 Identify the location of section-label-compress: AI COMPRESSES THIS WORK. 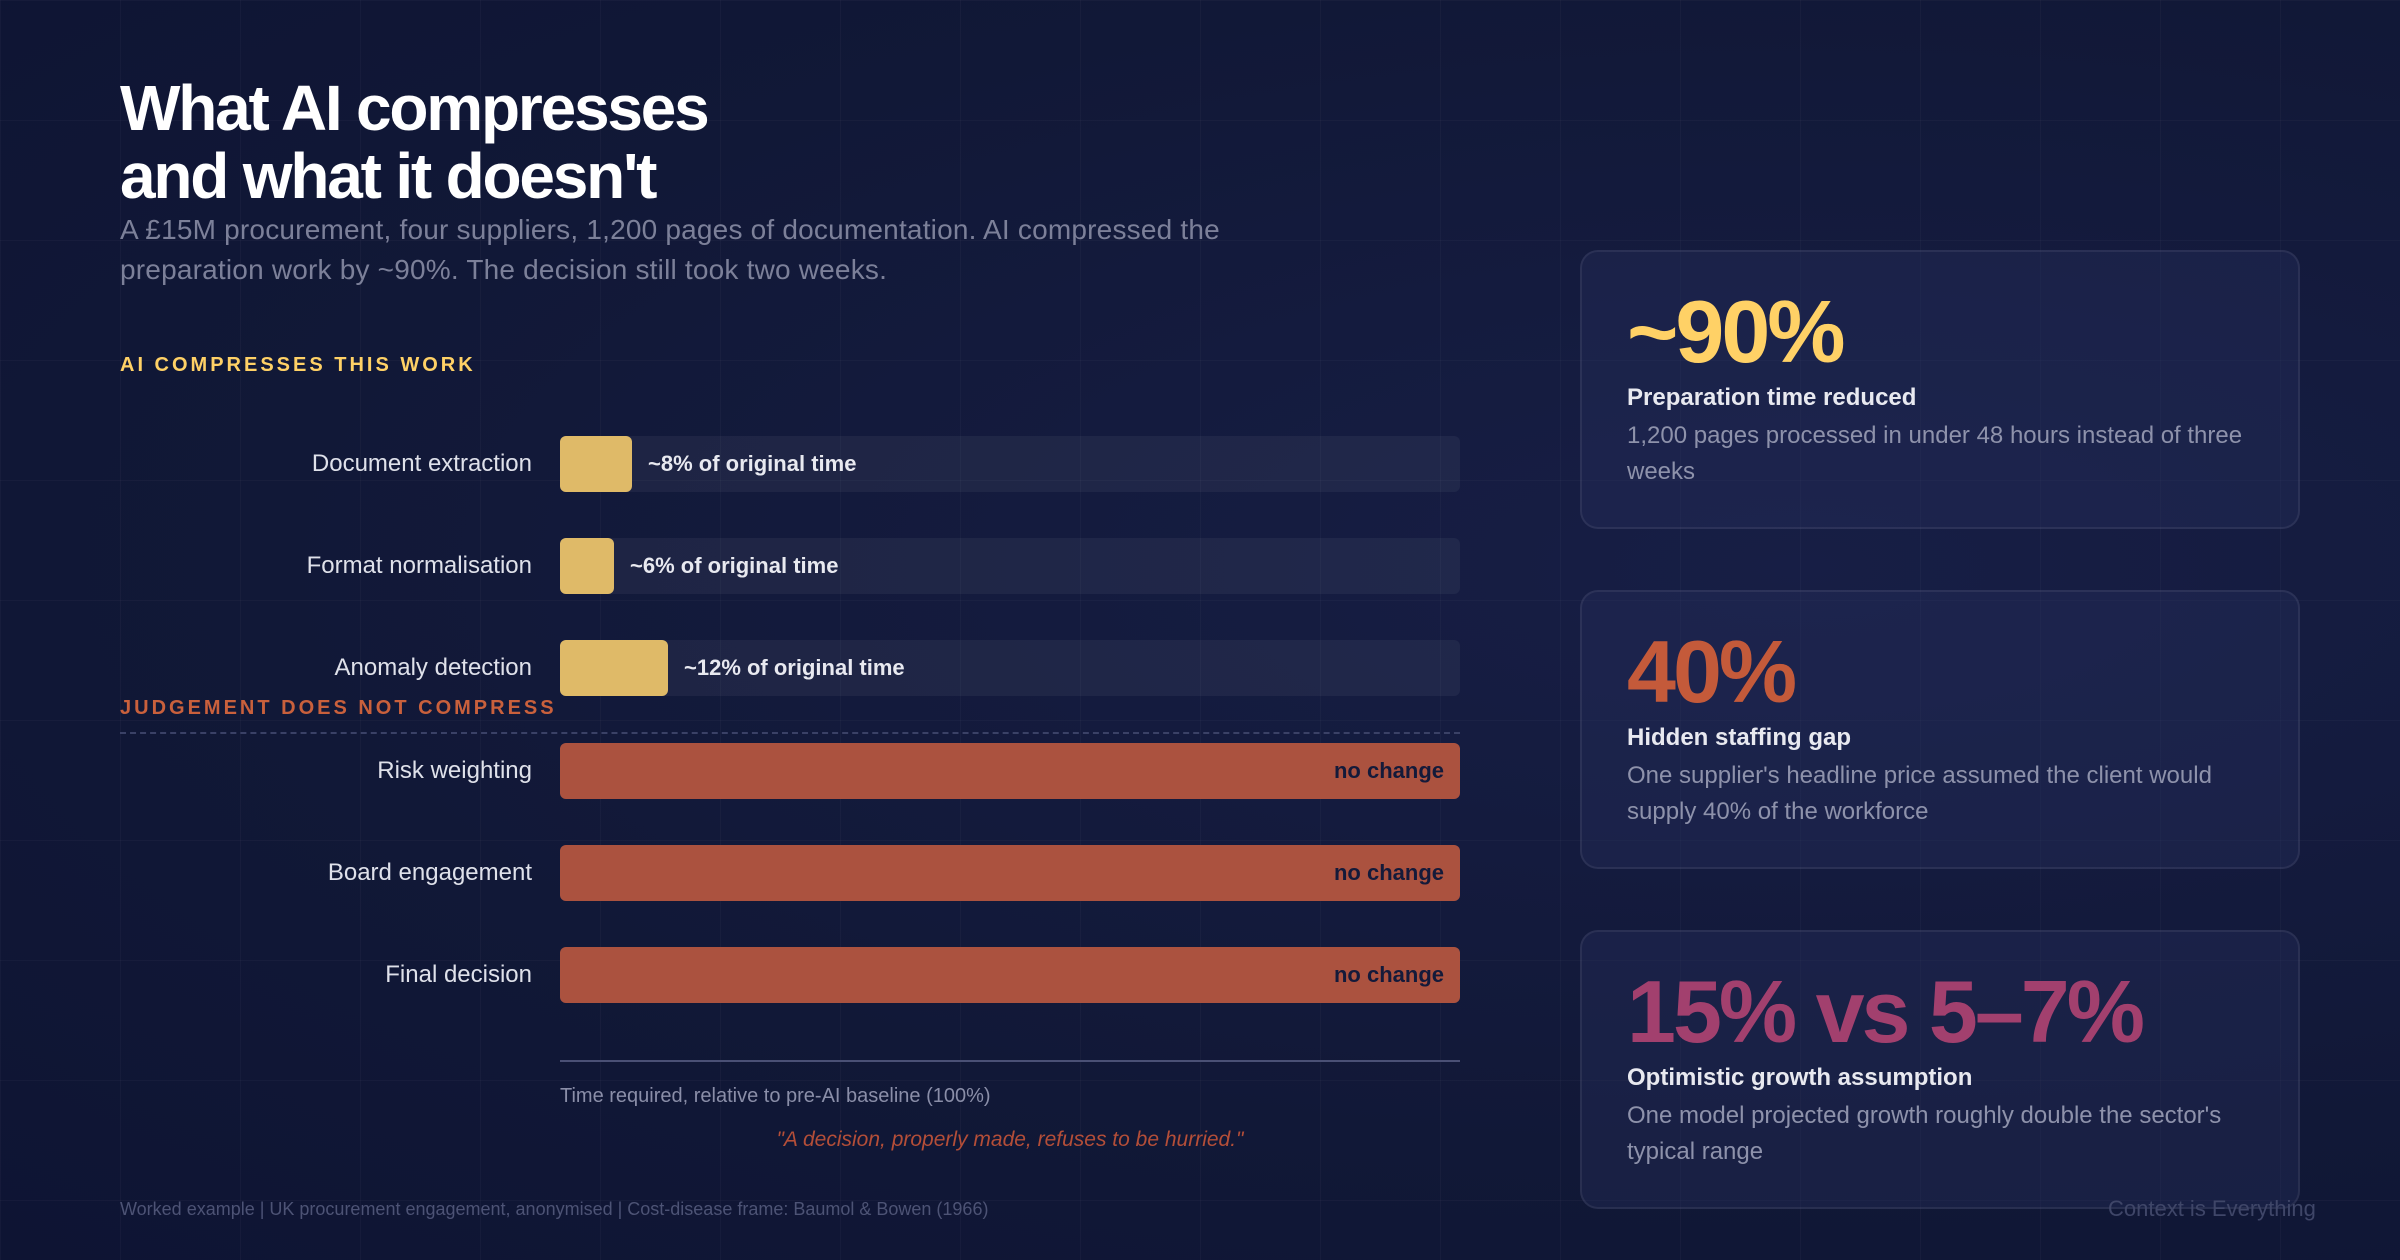
(298, 365).